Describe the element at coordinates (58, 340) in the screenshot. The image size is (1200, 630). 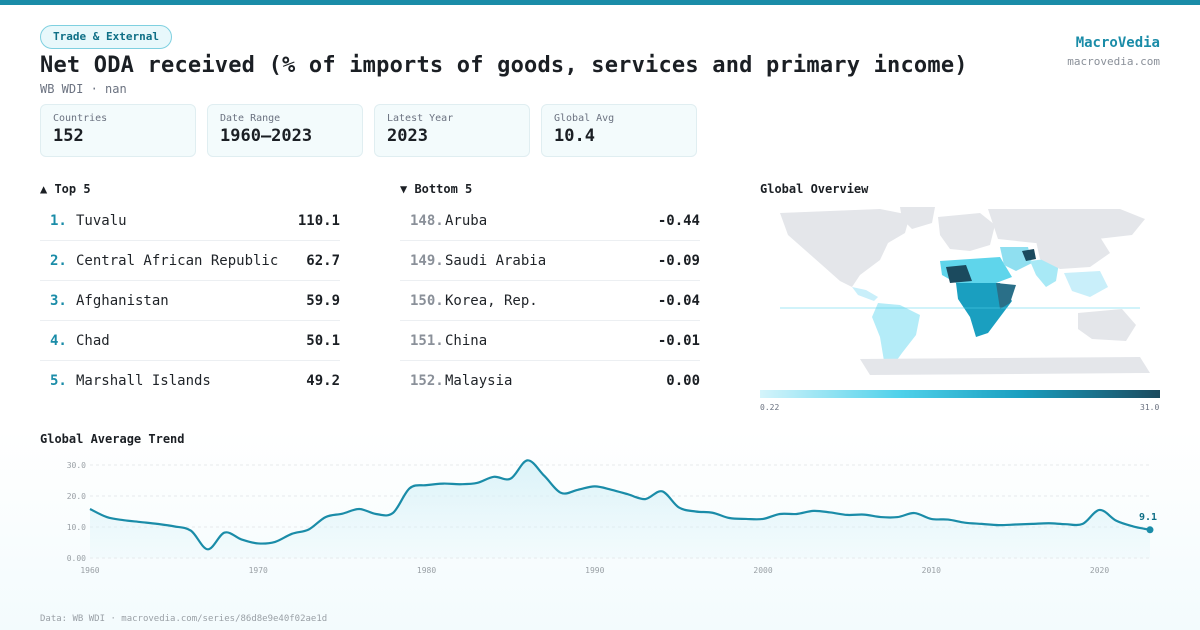
I see `rank-number: 4.` at that location.